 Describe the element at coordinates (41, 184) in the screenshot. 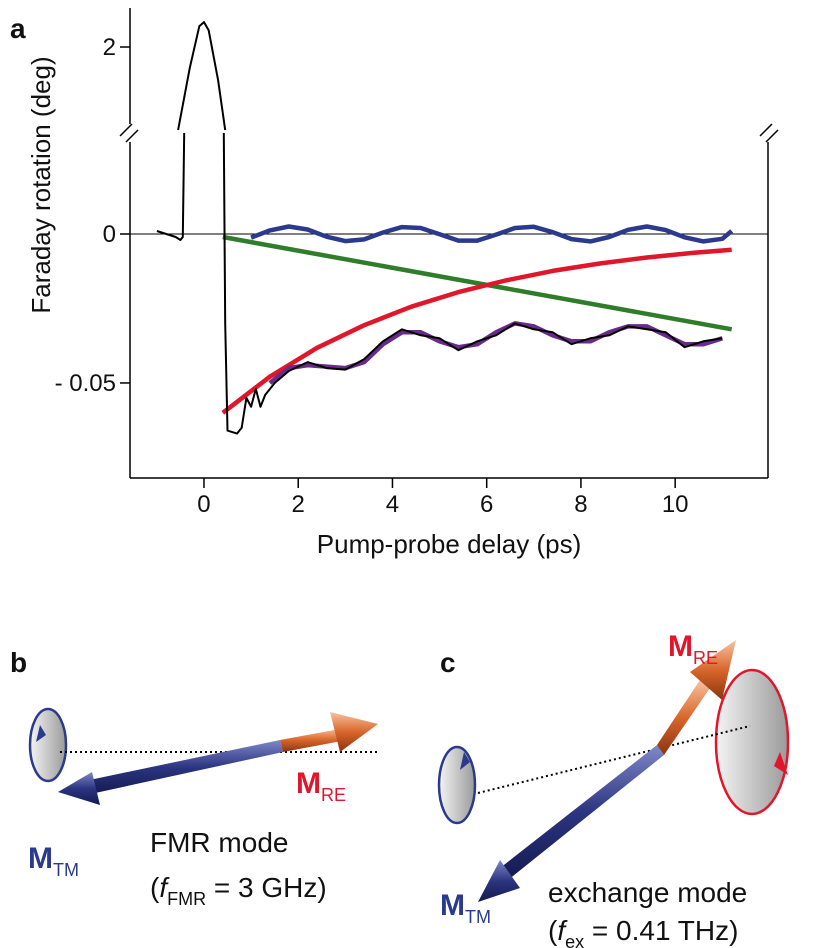

I see `y-axis-label: Faraday rotation (deg)` at that location.